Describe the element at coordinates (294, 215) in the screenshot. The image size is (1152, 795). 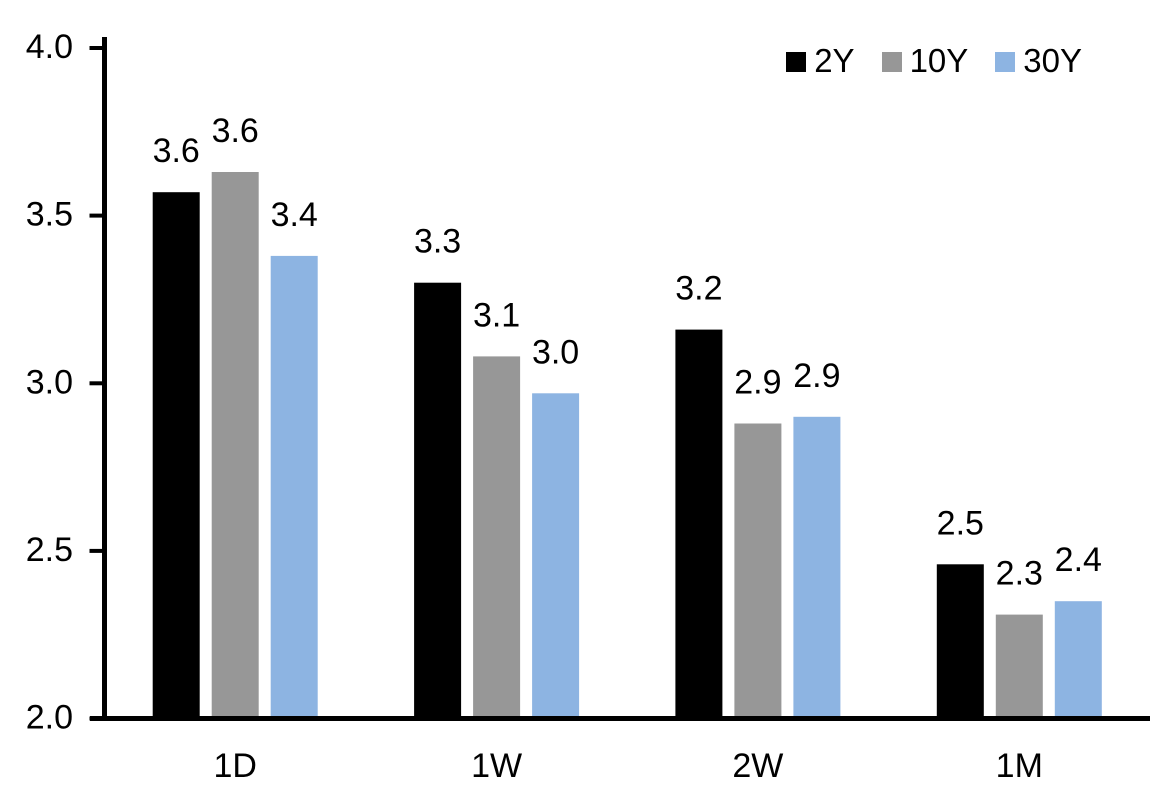
I see `bar-value-label-30y-1d: 3.4` at that location.